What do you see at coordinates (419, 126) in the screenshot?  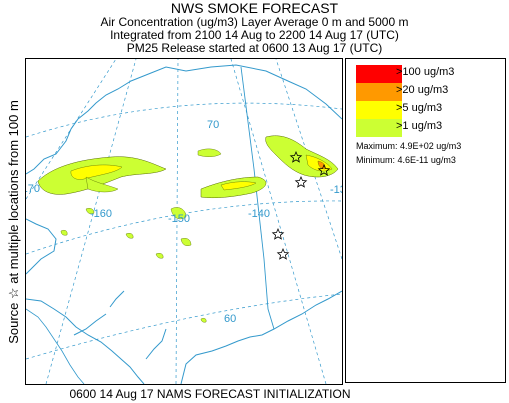 I see `legend-label-1: >1 ug/m3` at bounding box center [419, 126].